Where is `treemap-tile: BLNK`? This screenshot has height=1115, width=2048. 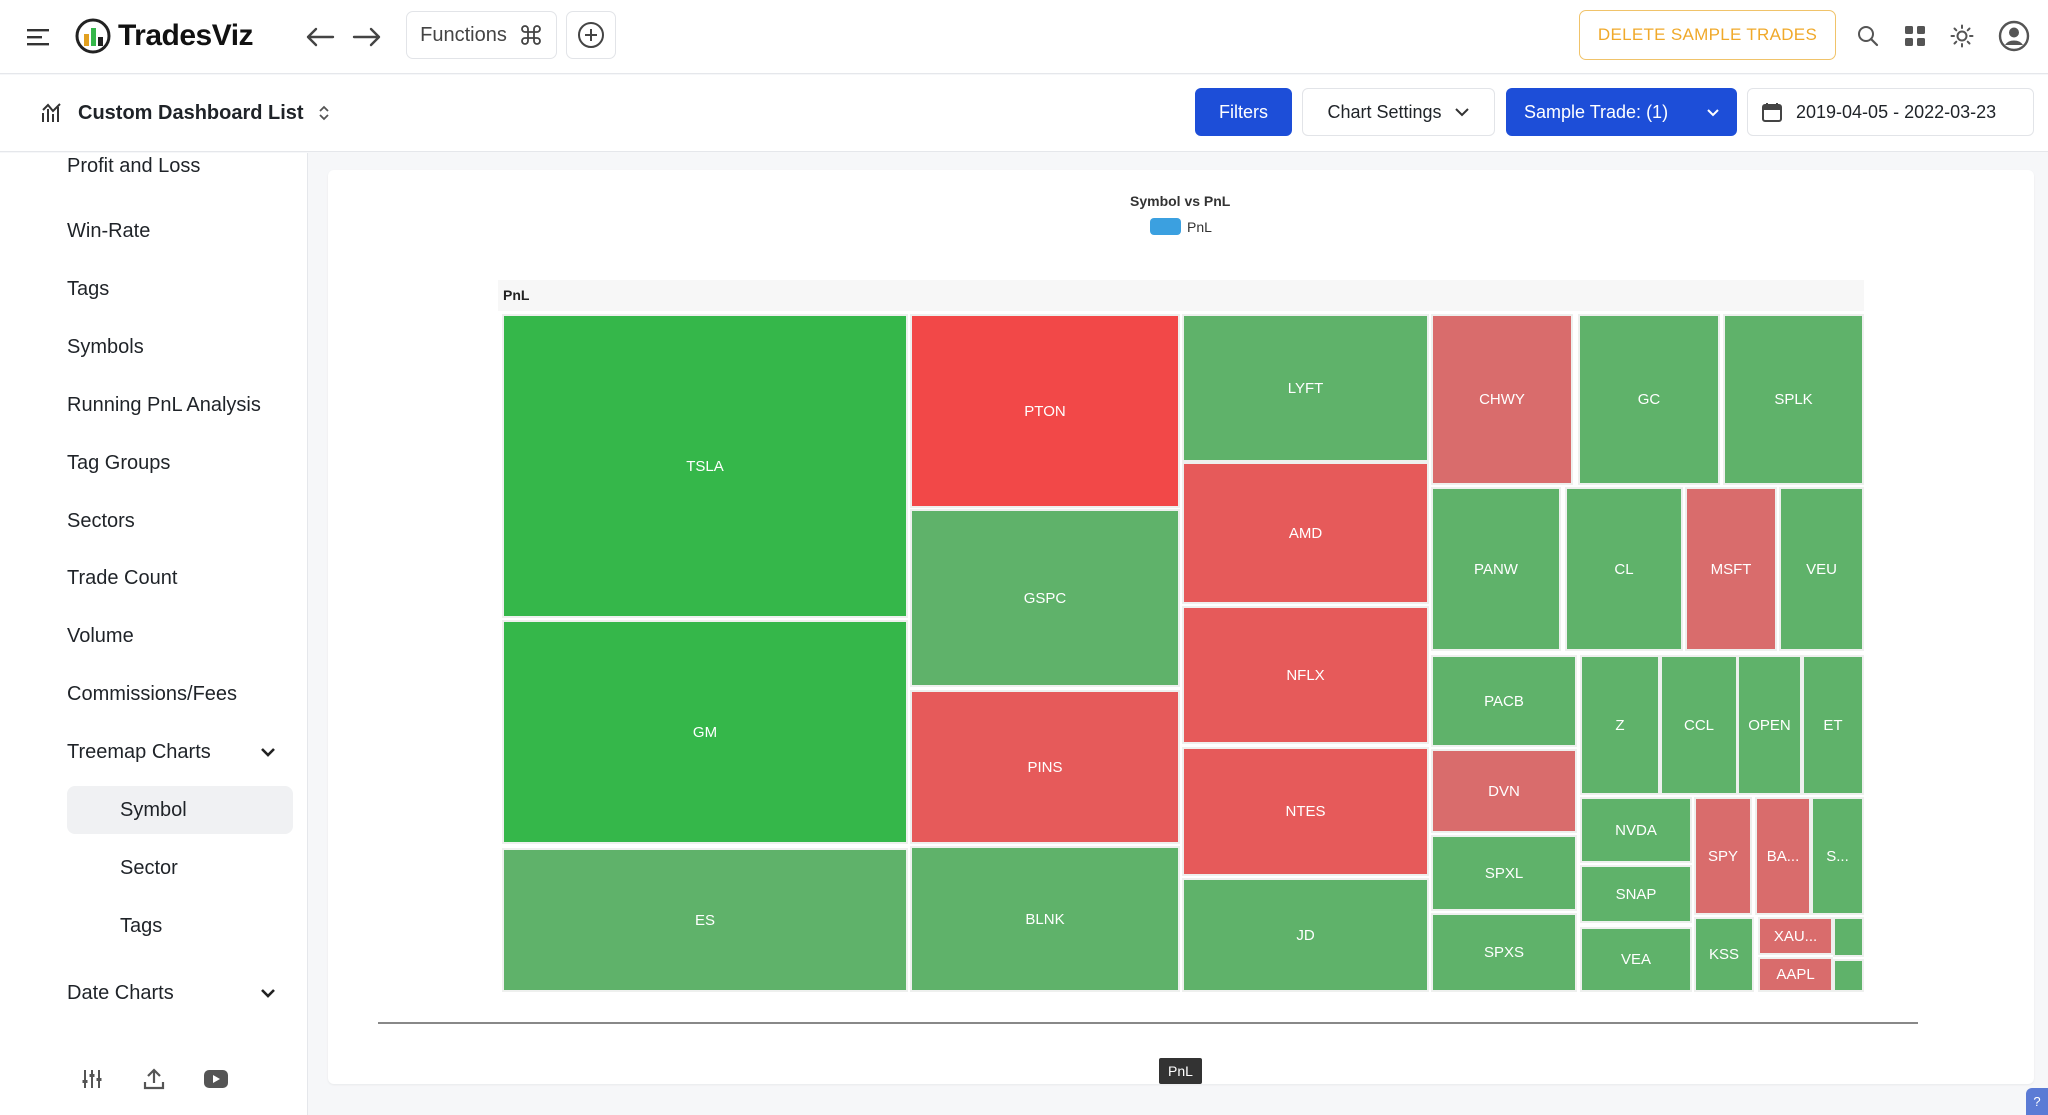
treemap-tile: BLNK is located at coordinates (1045, 919).